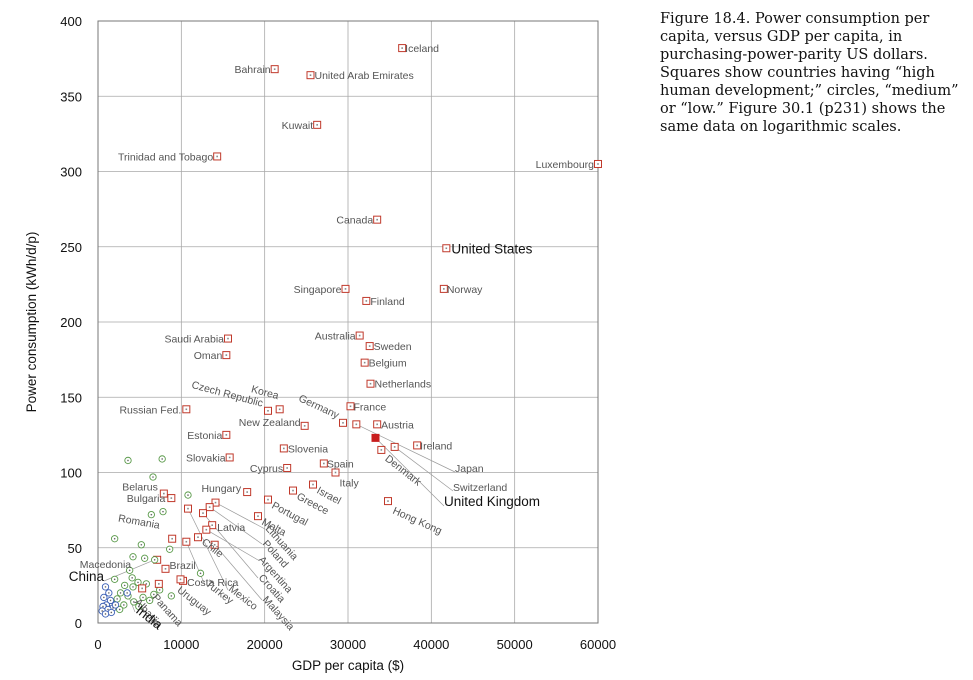 This screenshot has height=680, width=973. What do you see at coordinates (221, 489) in the screenshot?
I see `label-hungary: Hungary` at bounding box center [221, 489].